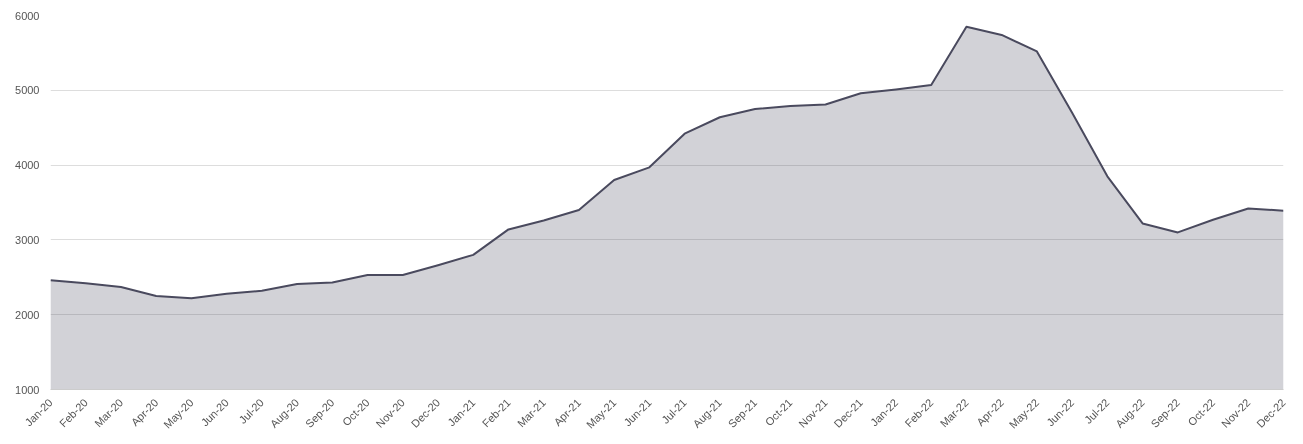 The image size is (1303, 444). I want to click on y-tick-label: 1000, so click(27, 389).